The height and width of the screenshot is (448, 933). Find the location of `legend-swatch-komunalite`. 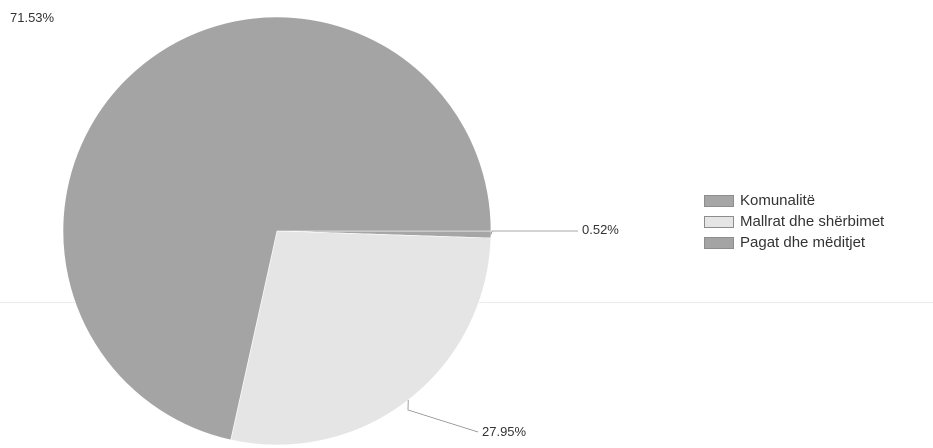

legend-swatch-komunalite is located at coordinates (719, 200).